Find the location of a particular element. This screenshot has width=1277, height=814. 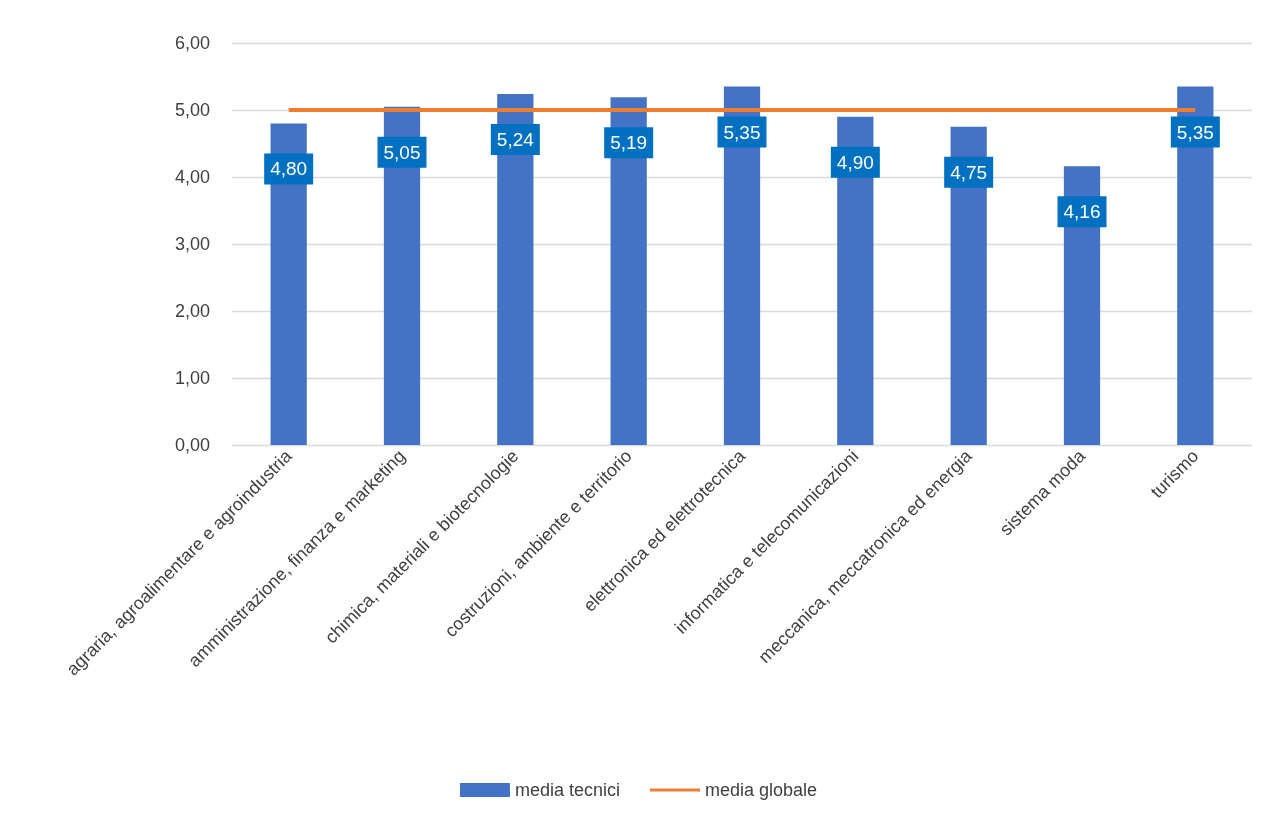

y-tick-label: 6,00 is located at coordinates (192, 43).